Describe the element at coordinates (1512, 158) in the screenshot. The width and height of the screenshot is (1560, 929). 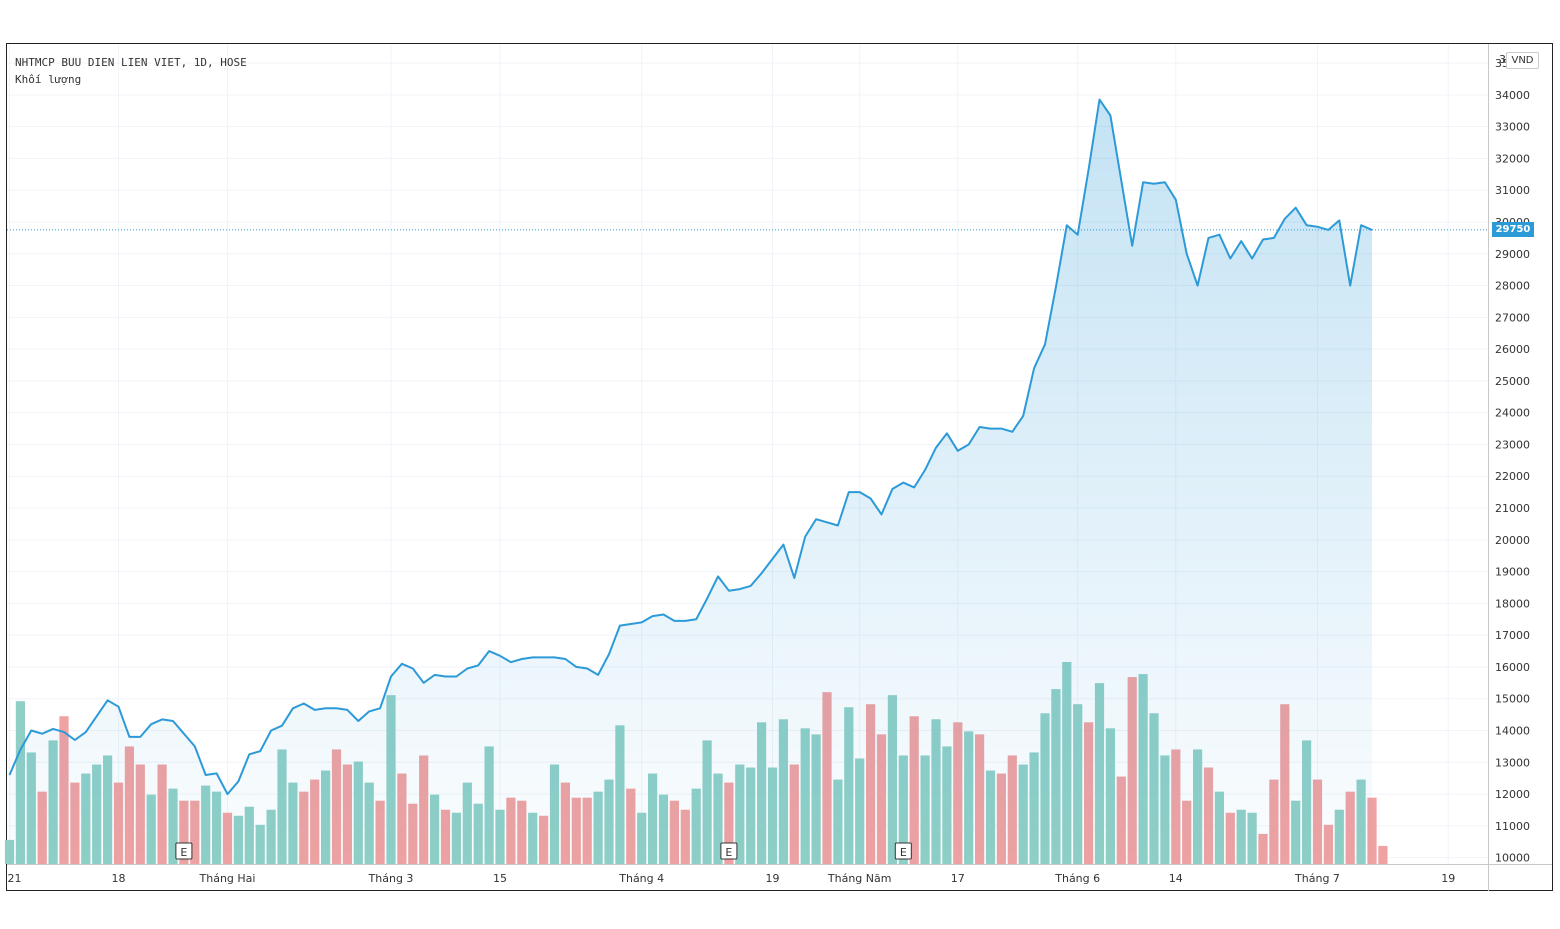
I see `y-tick-label: 32000` at that location.